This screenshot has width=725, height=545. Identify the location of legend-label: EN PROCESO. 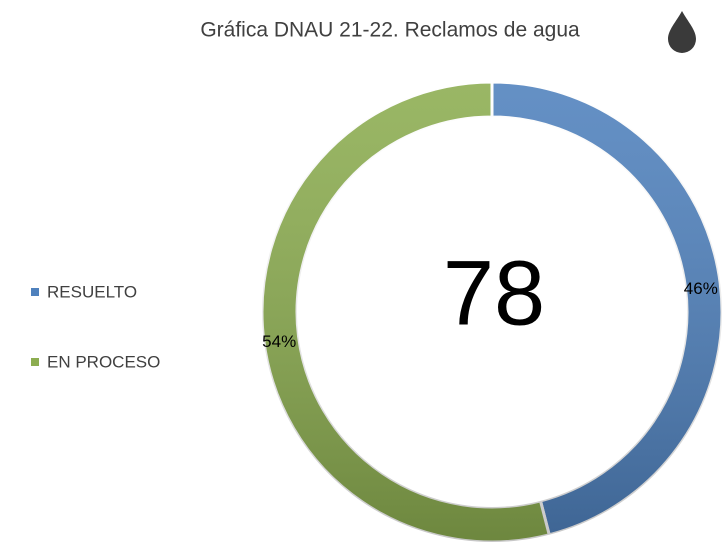
(103, 361).